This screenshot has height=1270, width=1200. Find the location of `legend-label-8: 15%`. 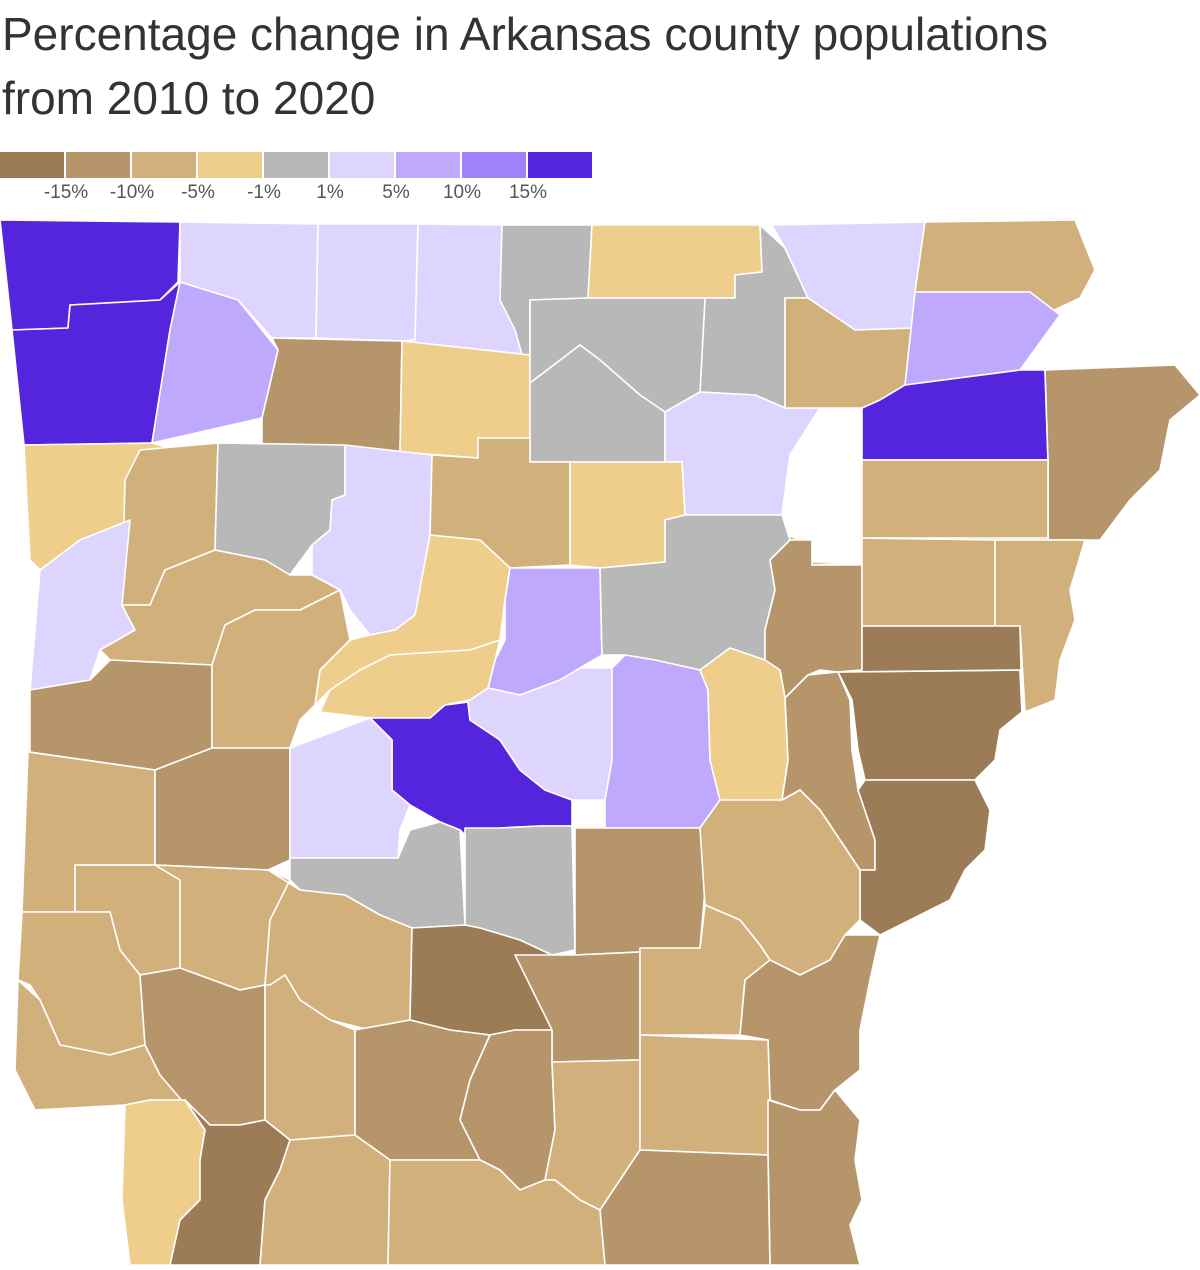

legend-label-8: 15% is located at coordinates (528, 192).